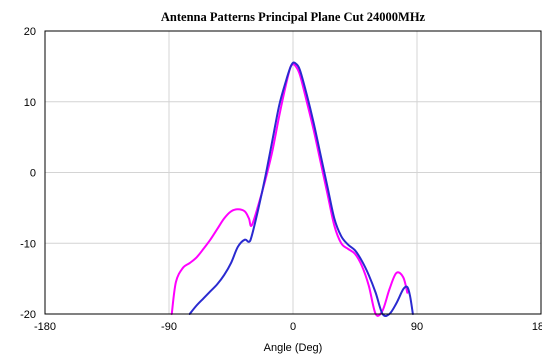 The width and height of the screenshot is (542, 358). I want to click on y-tick-label: 20, so click(30, 32).